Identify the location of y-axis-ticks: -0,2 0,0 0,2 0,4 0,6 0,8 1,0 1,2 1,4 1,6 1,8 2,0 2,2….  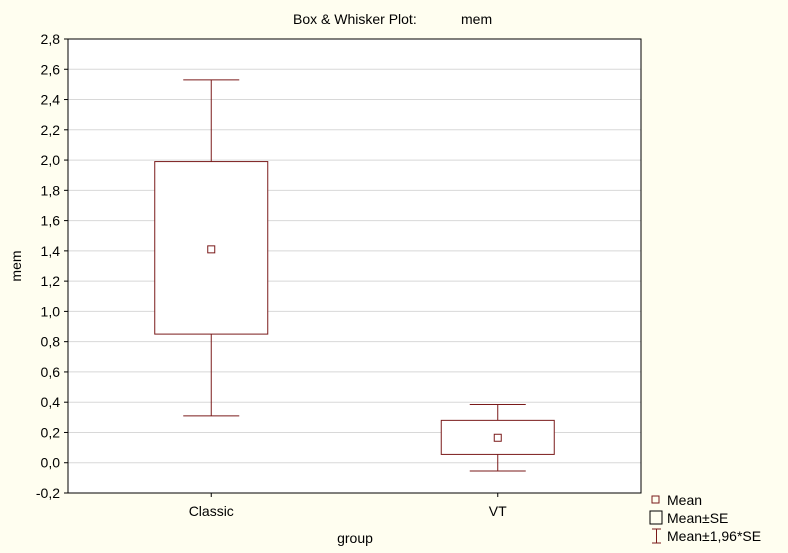
(52, 266).